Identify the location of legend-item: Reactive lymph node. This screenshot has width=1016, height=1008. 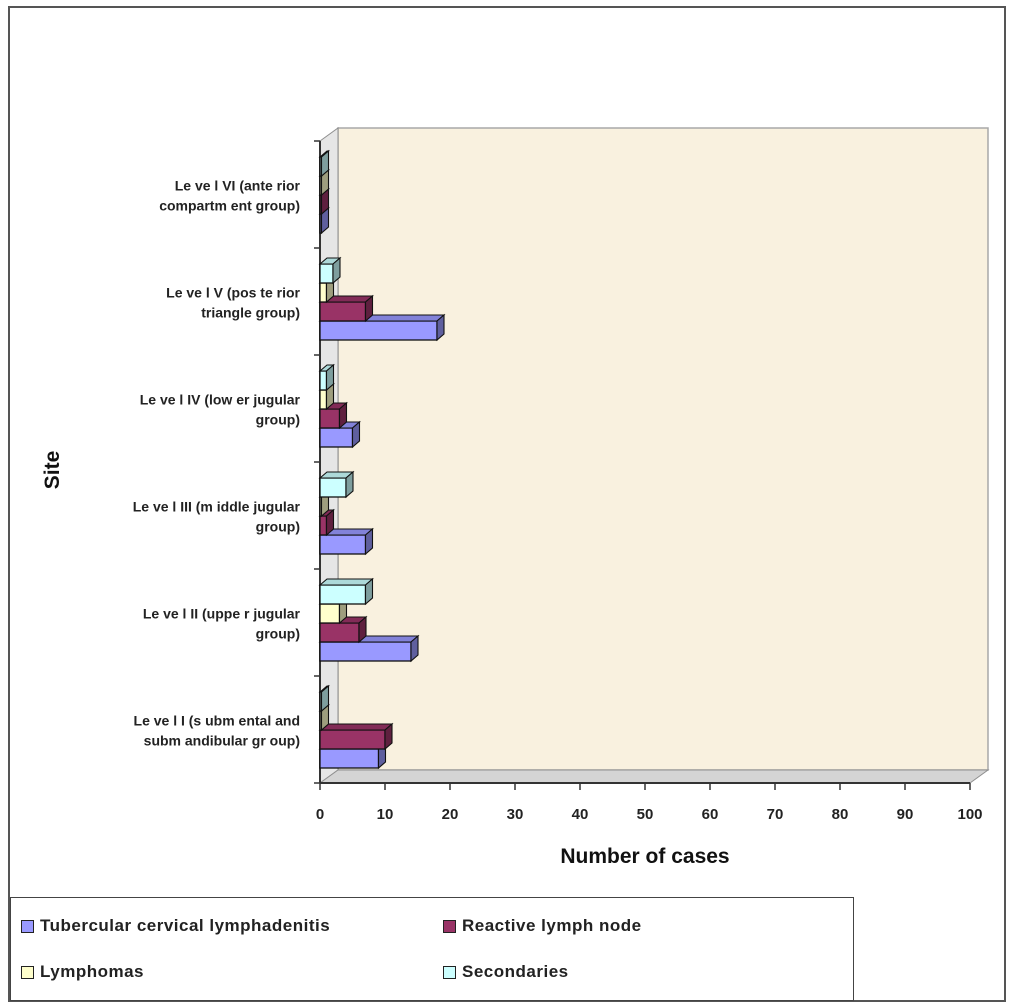
(542, 926).